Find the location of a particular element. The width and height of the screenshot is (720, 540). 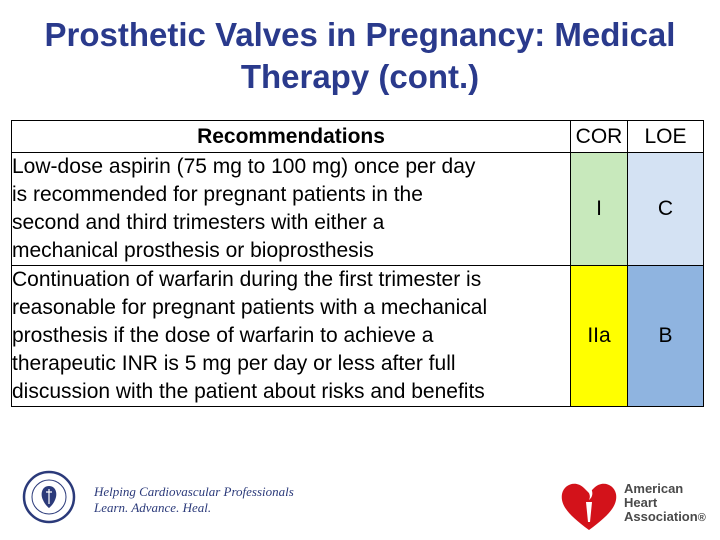

table-header-row: Recommendations COR LOE is located at coordinates (357, 136).